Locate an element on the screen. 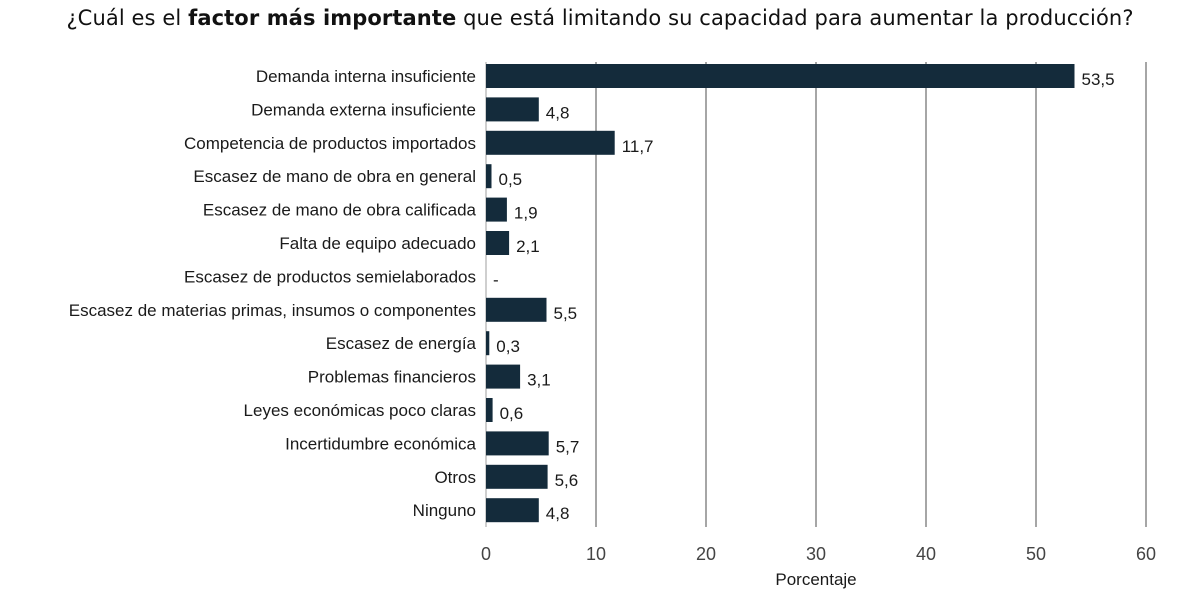 This screenshot has width=1200, height=606. value-label: 0,6 is located at coordinates (512, 413).